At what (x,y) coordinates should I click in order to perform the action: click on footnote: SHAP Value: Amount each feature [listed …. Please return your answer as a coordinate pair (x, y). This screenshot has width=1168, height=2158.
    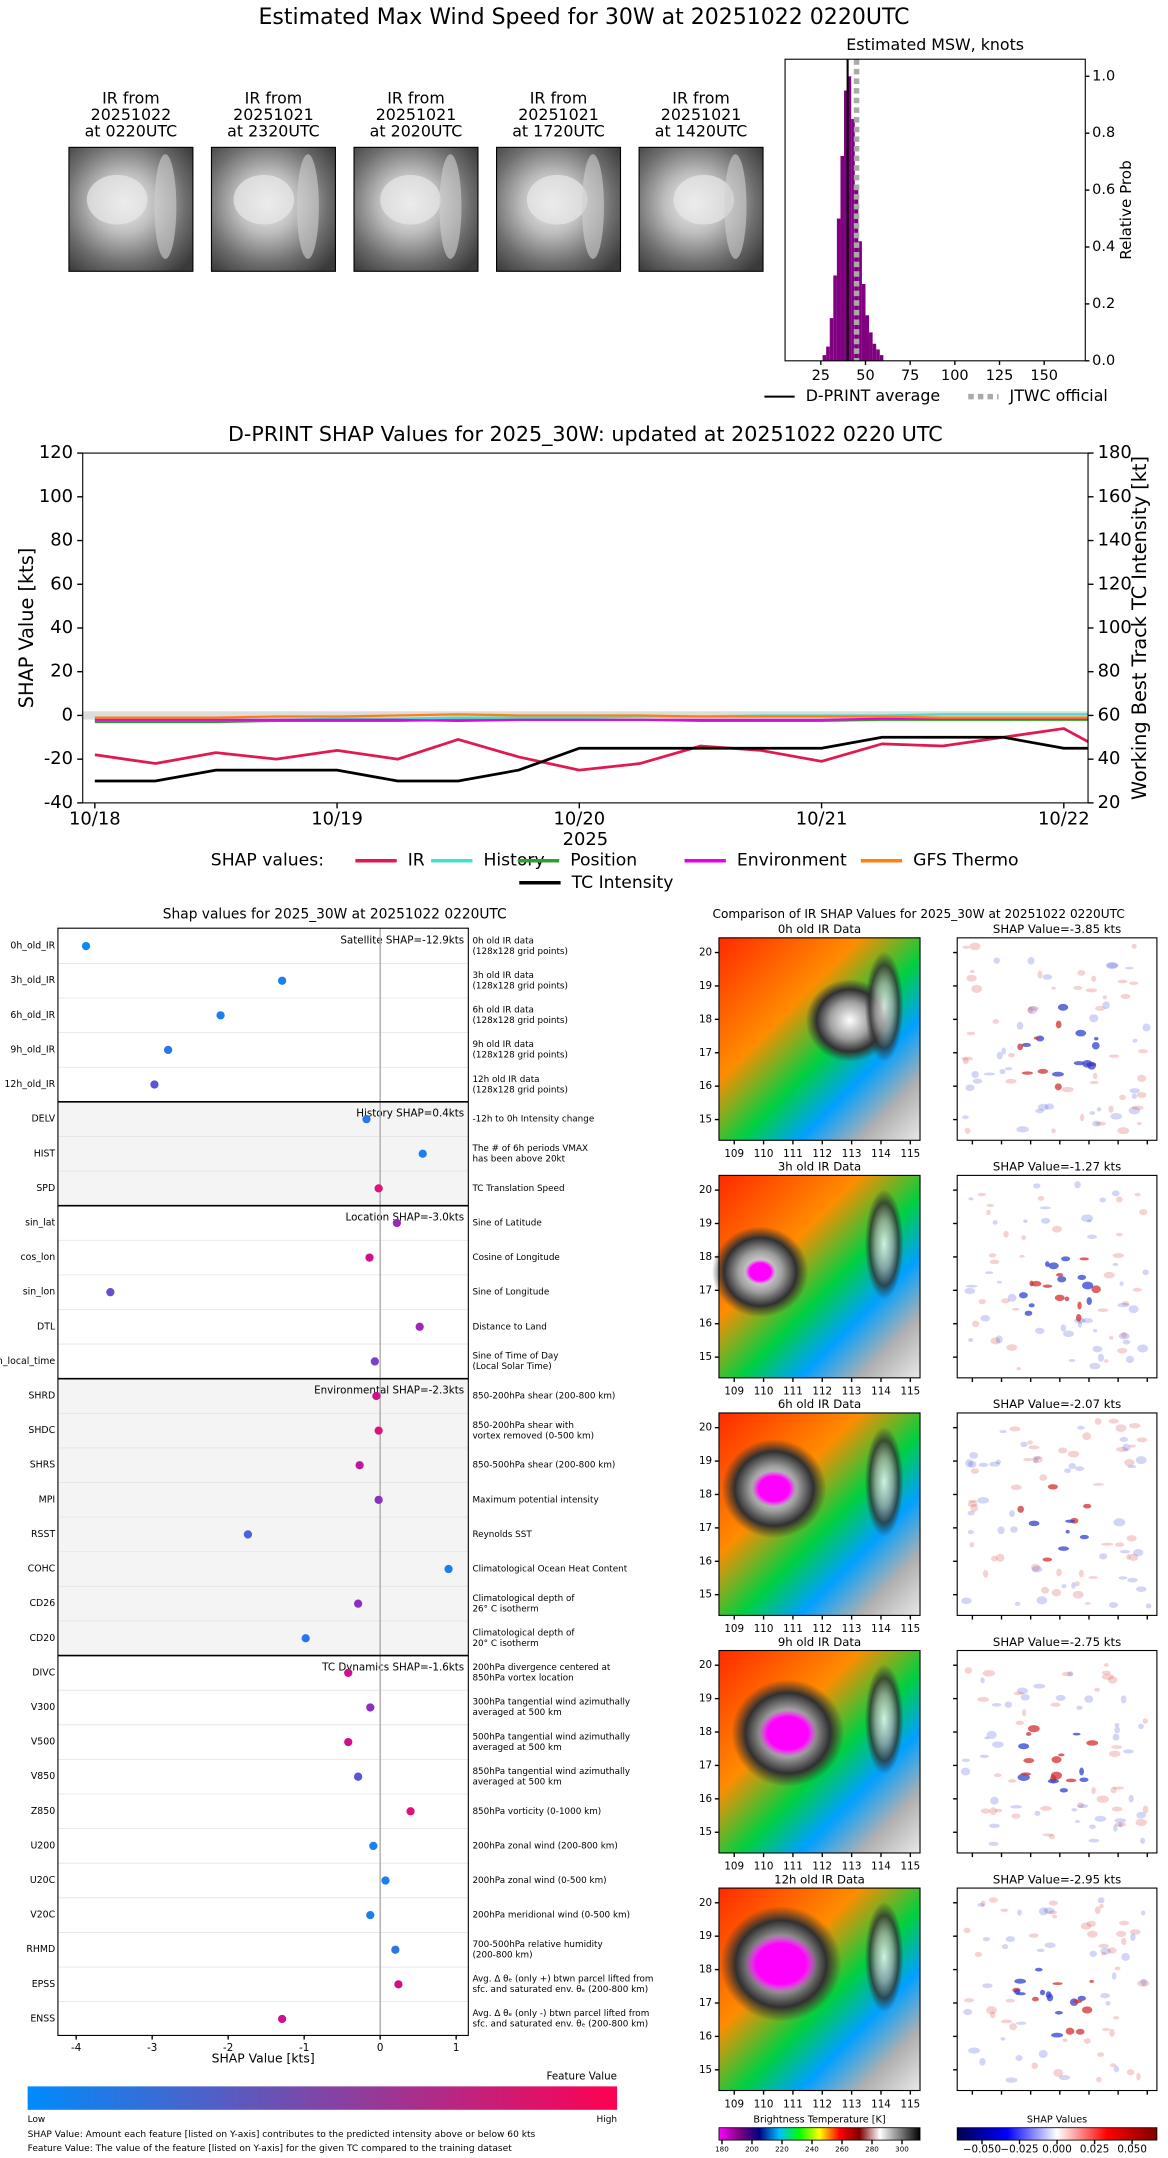
    Looking at the image, I should click on (282, 2135).